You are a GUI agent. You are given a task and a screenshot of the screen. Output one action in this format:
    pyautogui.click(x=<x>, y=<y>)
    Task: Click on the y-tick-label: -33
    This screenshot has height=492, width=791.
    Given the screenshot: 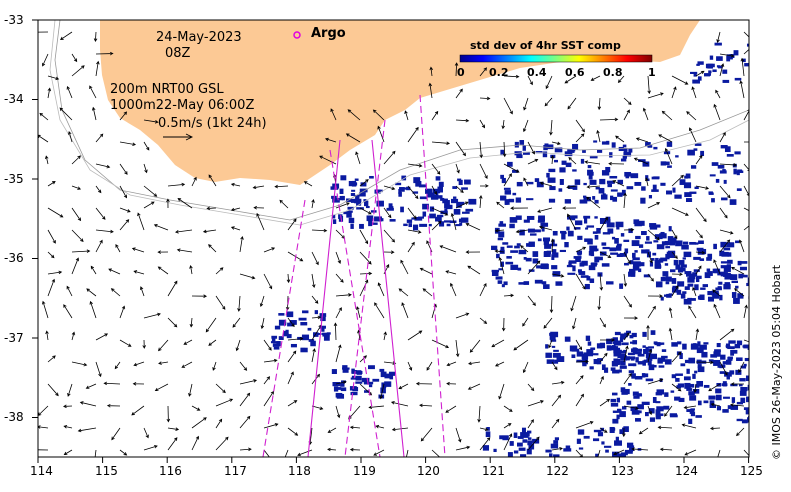 What is the action you would take?
    pyautogui.click(x=14, y=20)
    